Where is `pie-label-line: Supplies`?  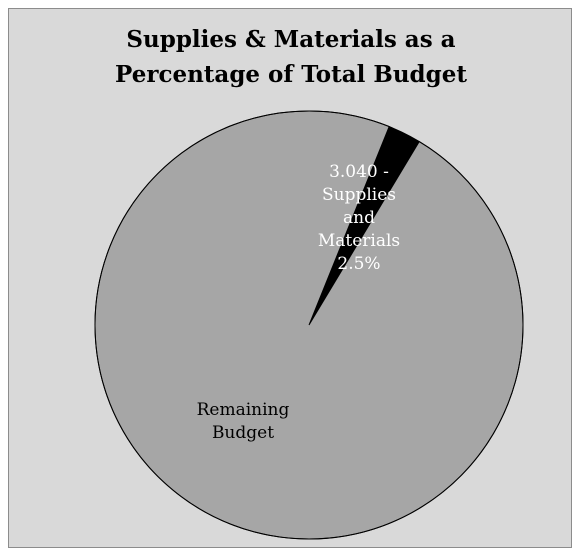
pie-label-line: Supplies is located at coordinates (359, 195).